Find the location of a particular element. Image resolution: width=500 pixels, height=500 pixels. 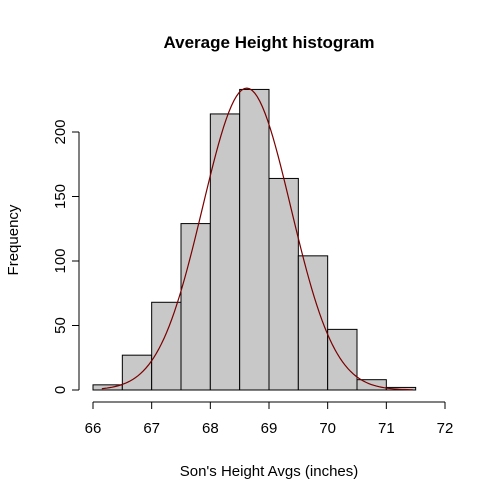

x-tick-label: 67 is located at coordinates (151, 428).